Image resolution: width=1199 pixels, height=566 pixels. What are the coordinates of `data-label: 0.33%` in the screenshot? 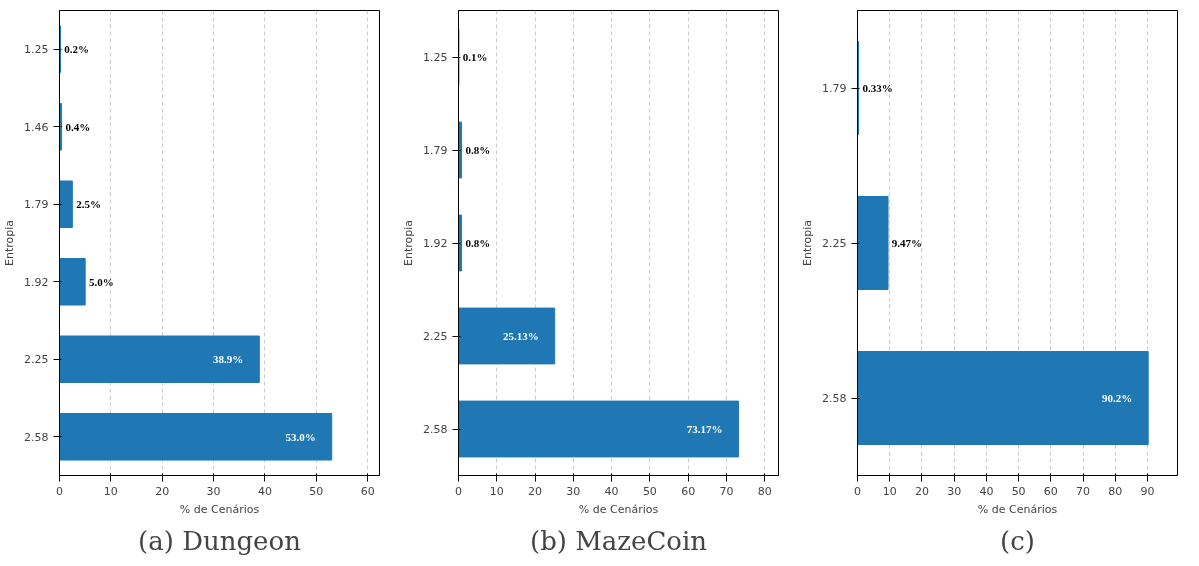 It's located at (877, 88).